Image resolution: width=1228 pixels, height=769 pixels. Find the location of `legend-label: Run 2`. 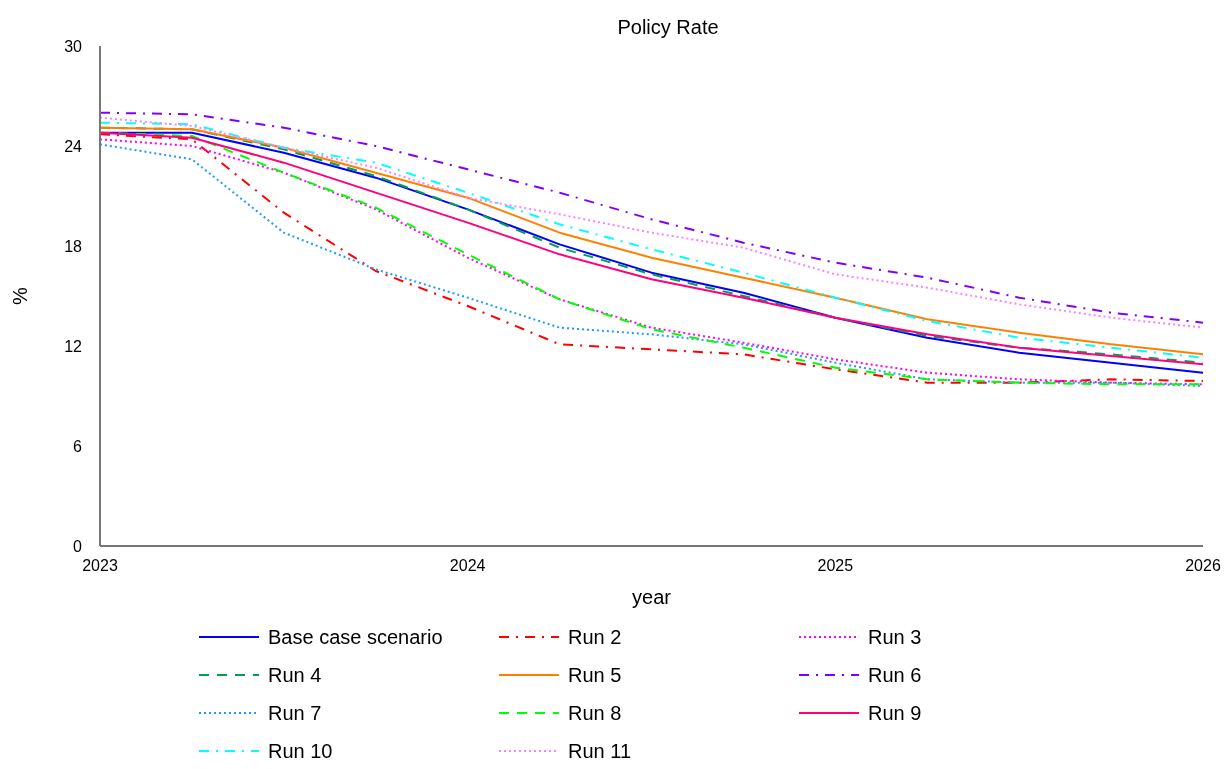

legend-label: Run 2 is located at coordinates (595, 637).